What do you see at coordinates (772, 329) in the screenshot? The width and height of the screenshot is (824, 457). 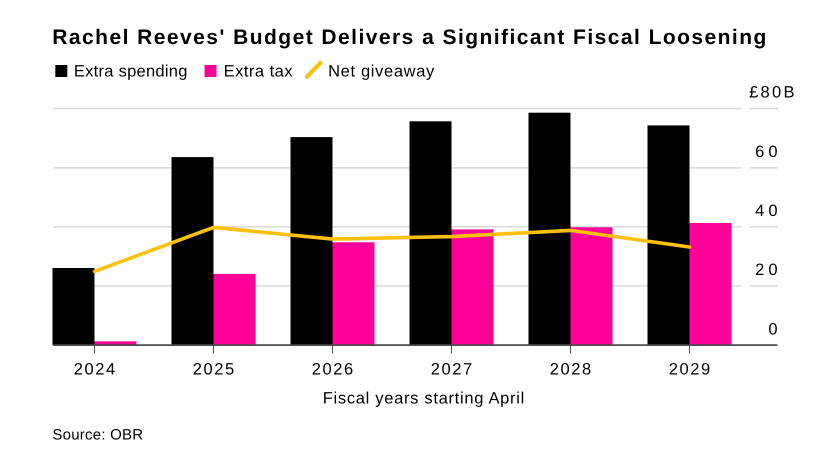 I see `svg-text: 0` at bounding box center [772, 329].